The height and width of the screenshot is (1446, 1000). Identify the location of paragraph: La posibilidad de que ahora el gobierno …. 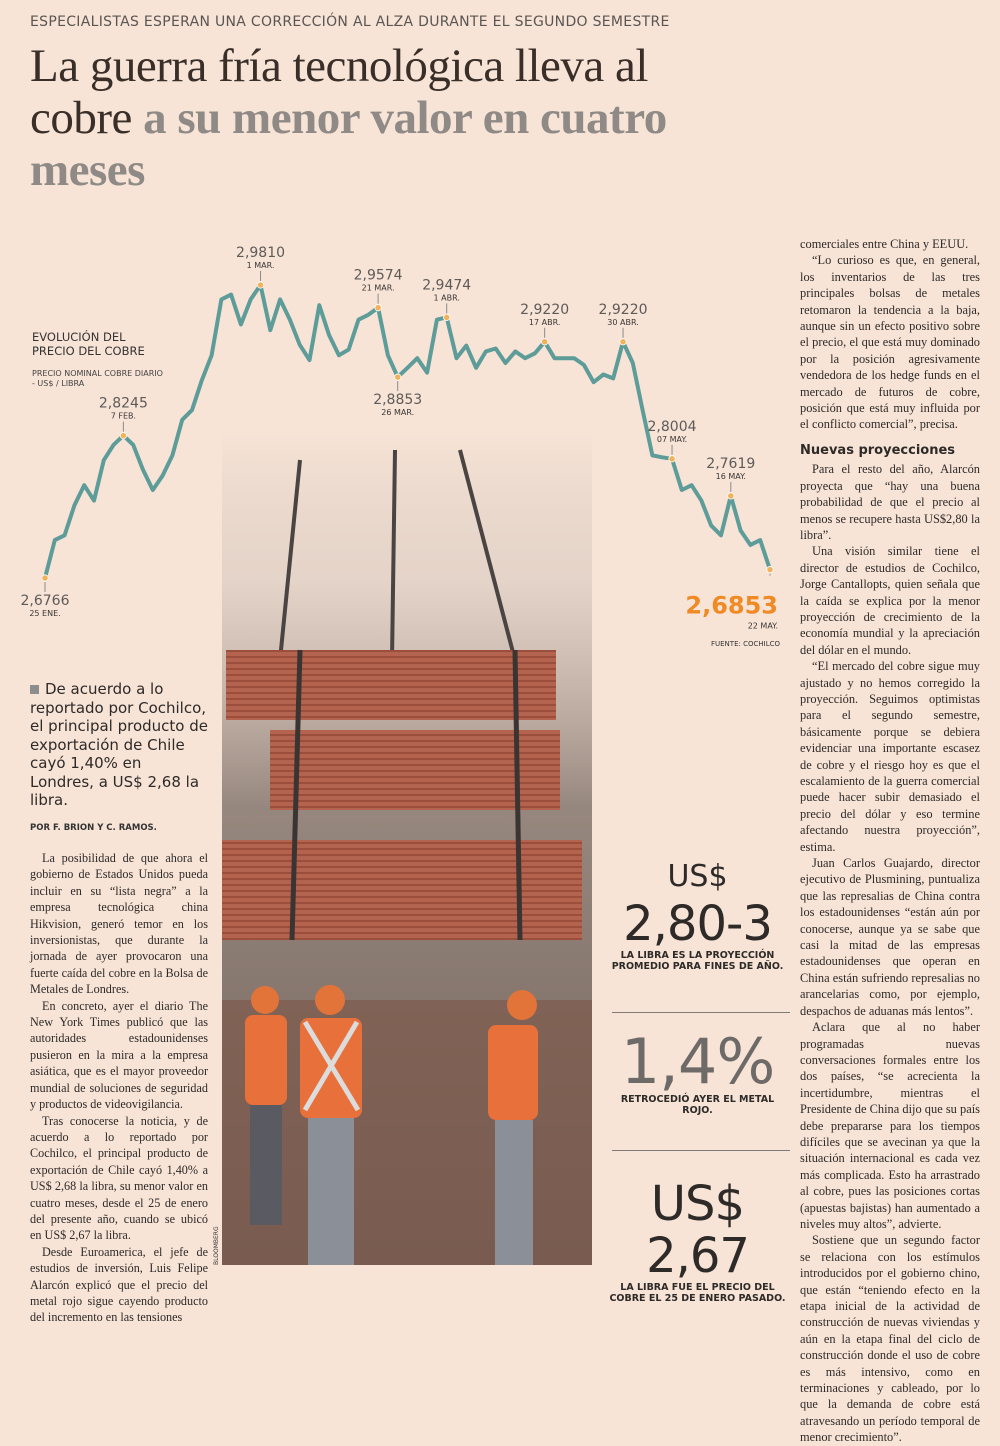
(119, 924).